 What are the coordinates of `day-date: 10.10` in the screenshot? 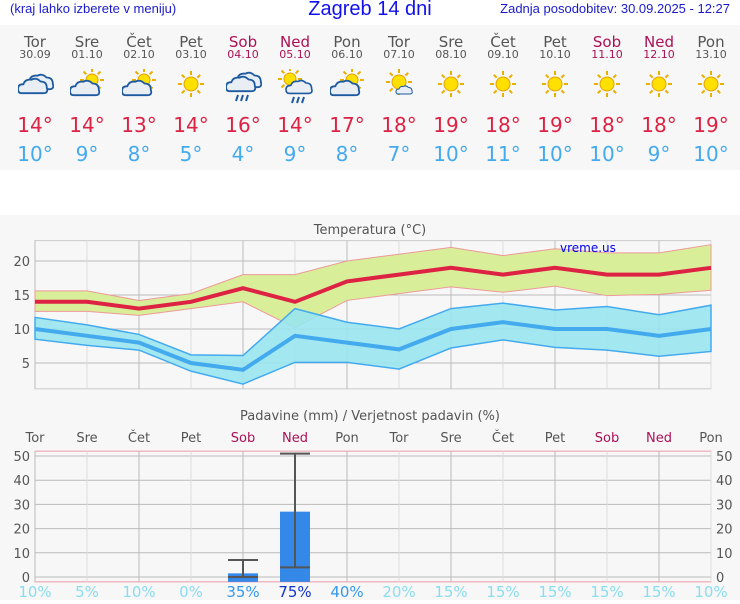 It's located at (555, 54).